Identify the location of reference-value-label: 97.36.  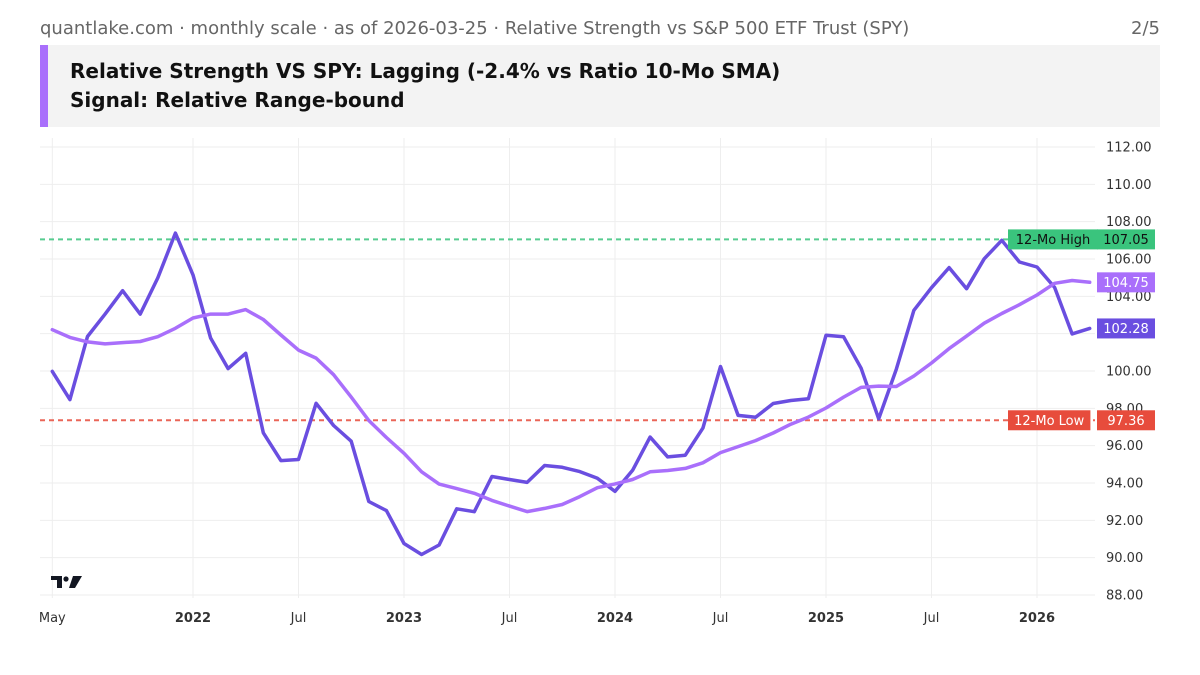
(1125, 421).